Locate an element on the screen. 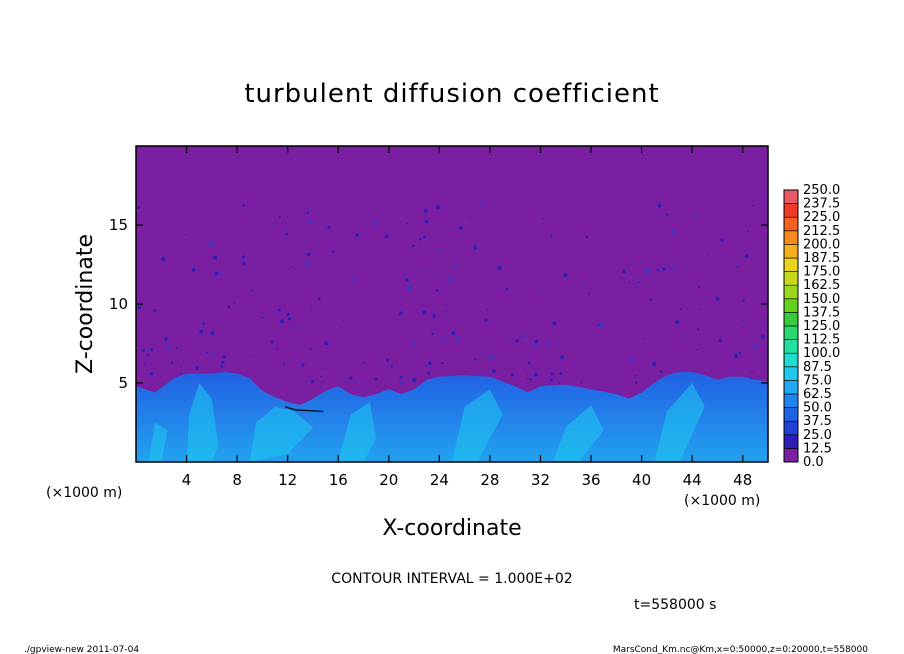 Image resolution: width=904 pixels, height=654 pixels. x-tick-label: 4 is located at coordinates (187, 480).